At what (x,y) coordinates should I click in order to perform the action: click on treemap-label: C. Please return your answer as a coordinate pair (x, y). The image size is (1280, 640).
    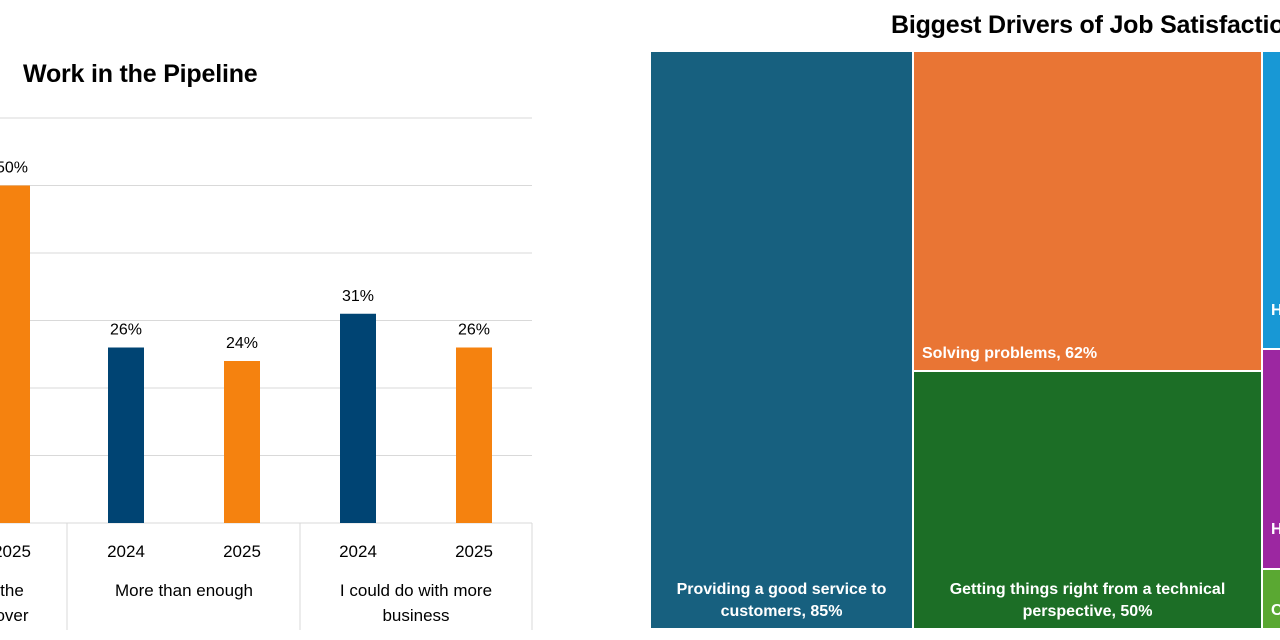
    Looking at the image, I should click on (1275, 610).